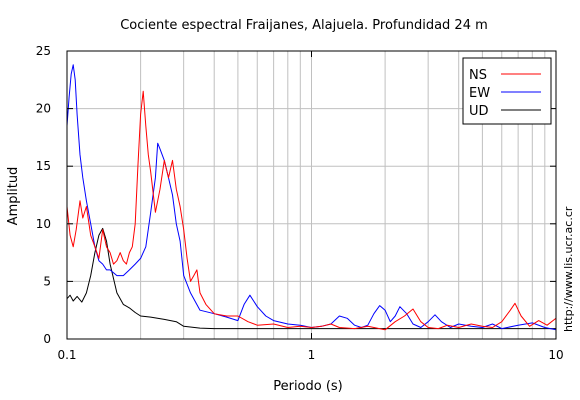  I want to click on x-tick-label: 1, so click(312, 355).